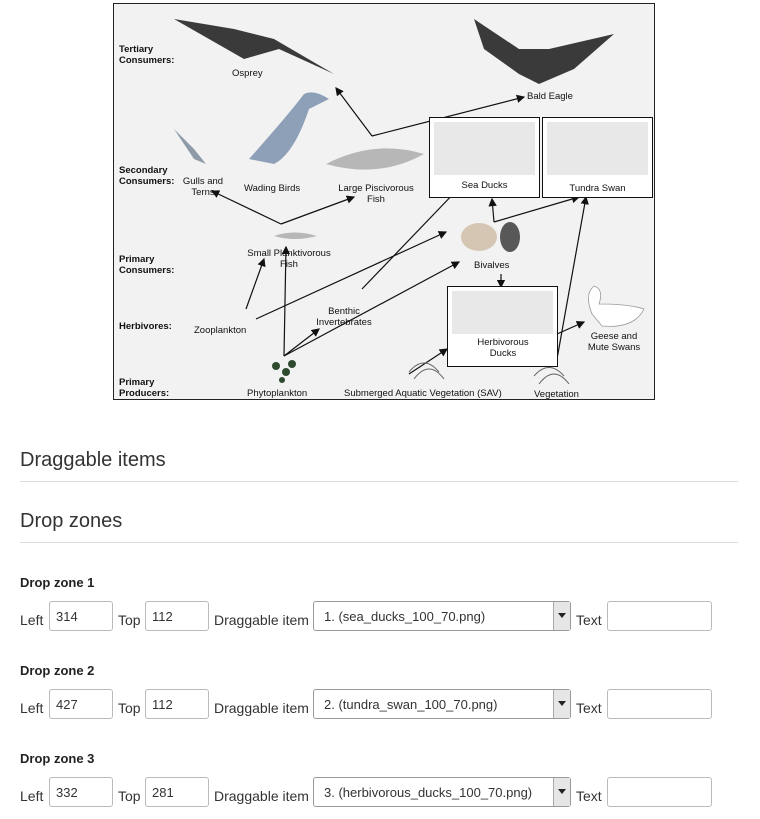  What do you see at coordinates (247, 73) in the screenshot?
I see `label-osprey: Osprey` at bounding box center [247, 73].